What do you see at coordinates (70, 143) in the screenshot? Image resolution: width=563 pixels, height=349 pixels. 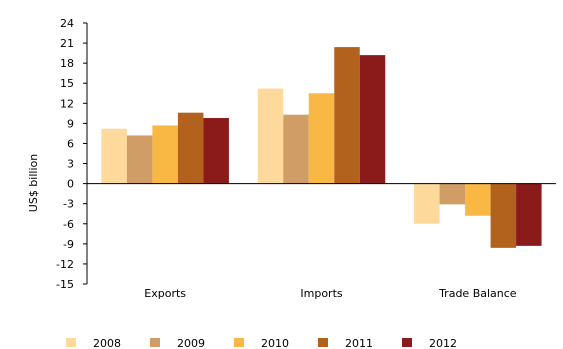 I see `y-tick-label: 6` at bounding box center [70, 143].